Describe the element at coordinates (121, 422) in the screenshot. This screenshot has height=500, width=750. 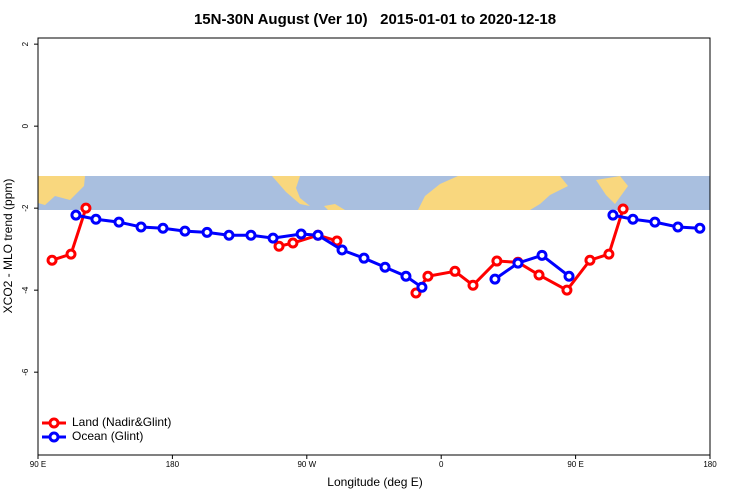
I see `legend-label: Land (Nadir&Glint)` at that location.